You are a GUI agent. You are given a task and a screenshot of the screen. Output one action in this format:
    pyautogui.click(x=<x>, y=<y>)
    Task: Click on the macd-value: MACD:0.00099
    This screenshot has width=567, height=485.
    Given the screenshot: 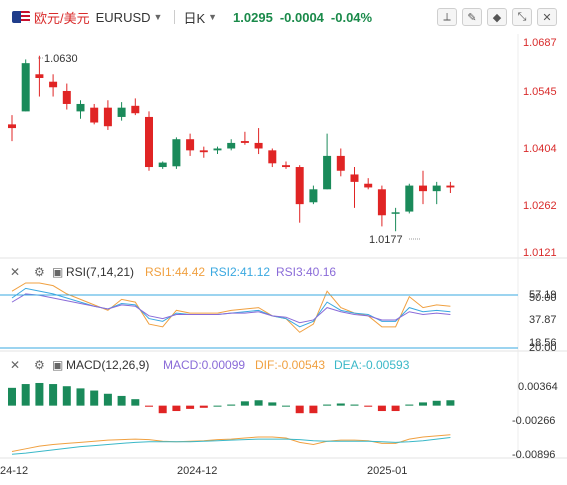 What is the action you would take?
    pyautogui.click(x=204, y=365)
    